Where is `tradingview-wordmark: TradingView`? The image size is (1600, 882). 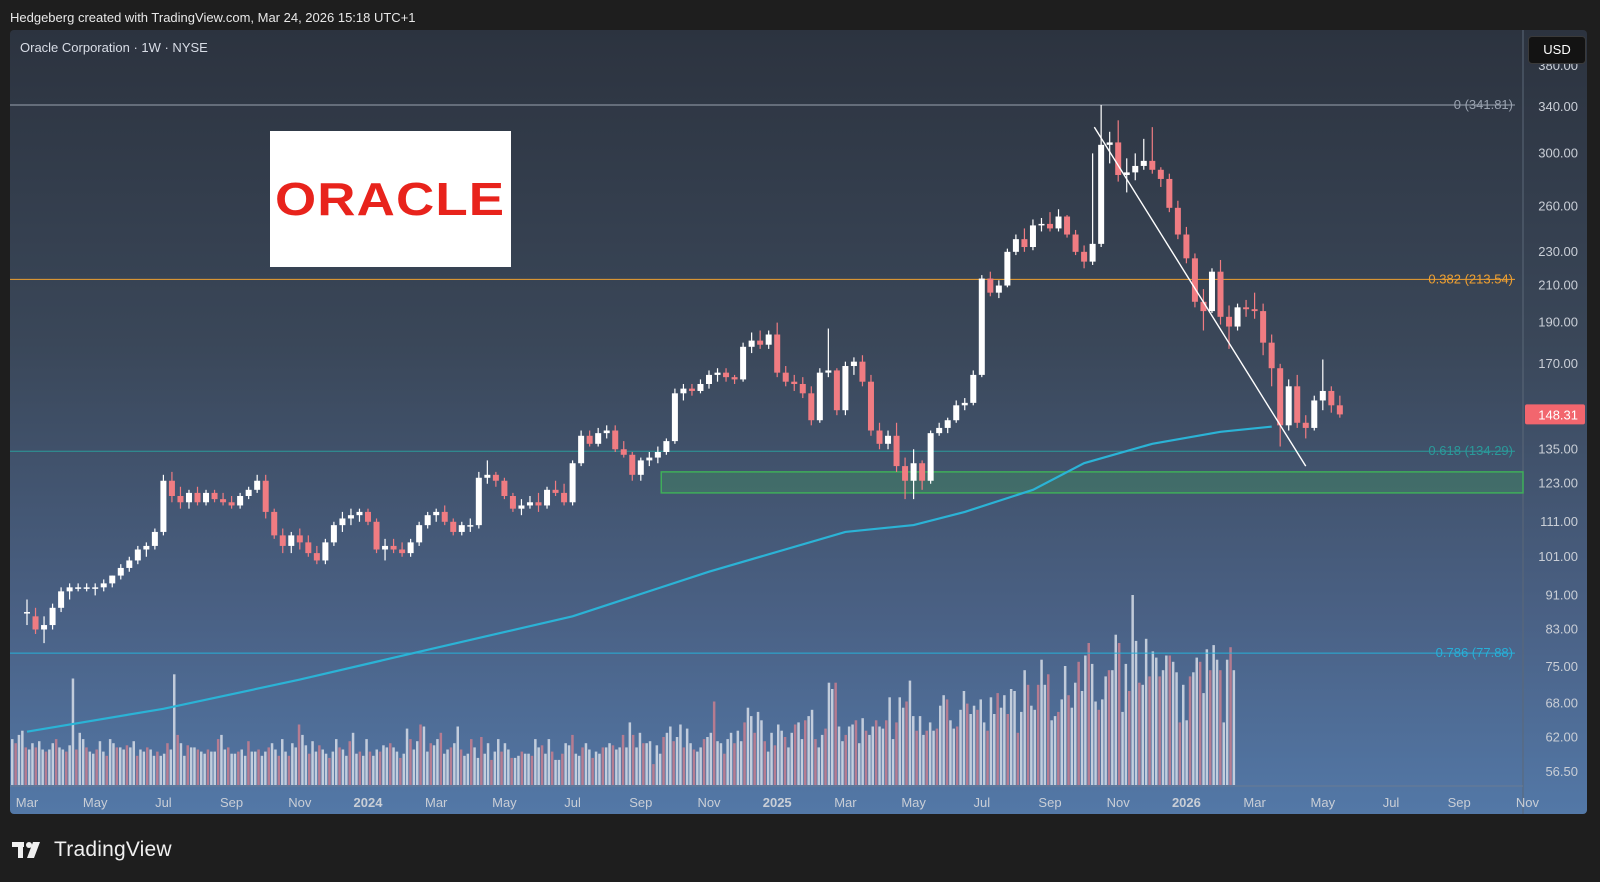
tradingview-wordmark: TradingView is located at coordinates (113, 849).